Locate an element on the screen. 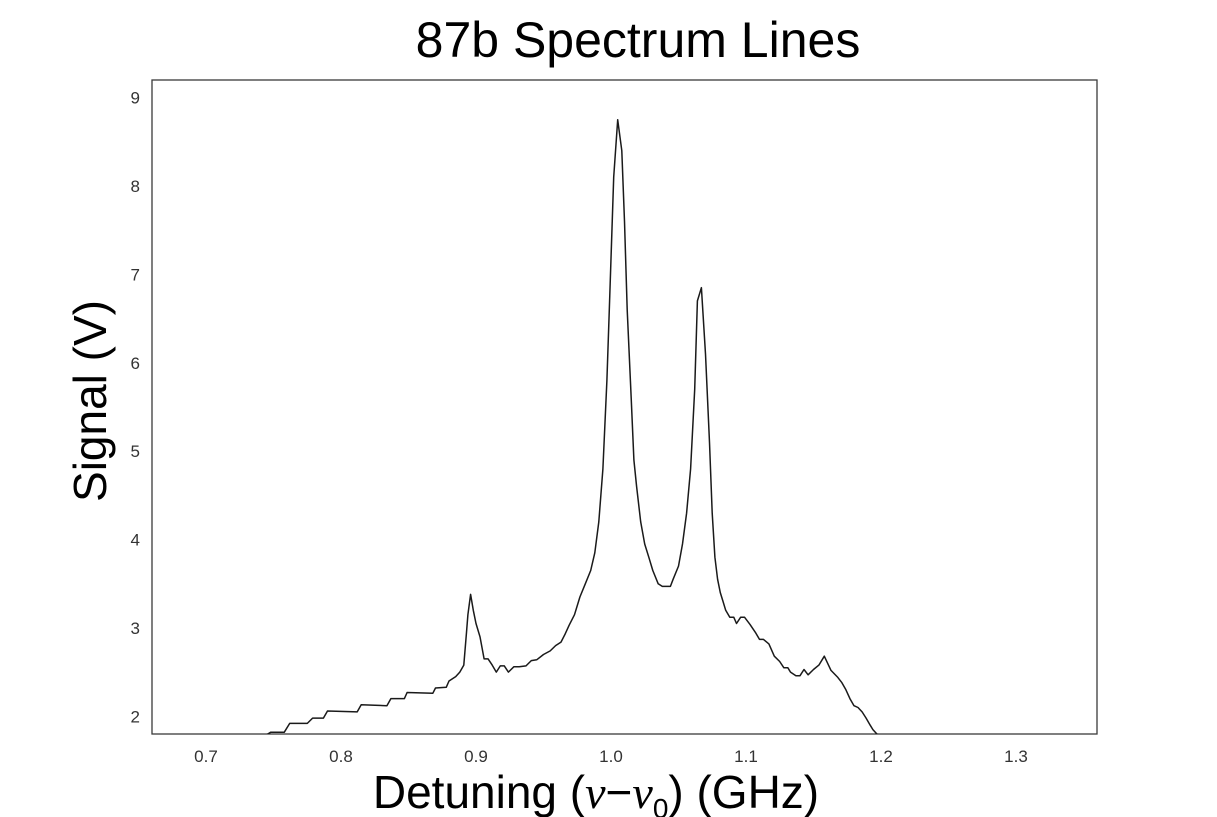 This screenshot has width=1217, height=817. y-axis-ticks: 2 3 4 5 6 7 8 9 is located at coordinates (135, 408).